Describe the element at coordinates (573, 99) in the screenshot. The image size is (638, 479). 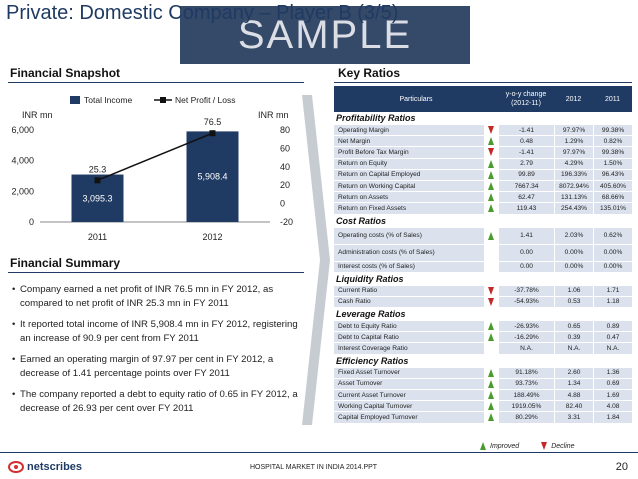
I see `col-2012: 2012` at that location.